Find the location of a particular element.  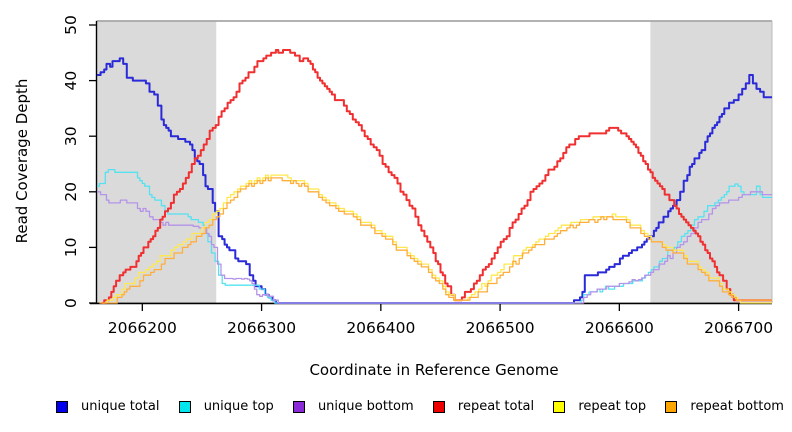

y-tick-label: 40 is located at coordinates (71, 81).